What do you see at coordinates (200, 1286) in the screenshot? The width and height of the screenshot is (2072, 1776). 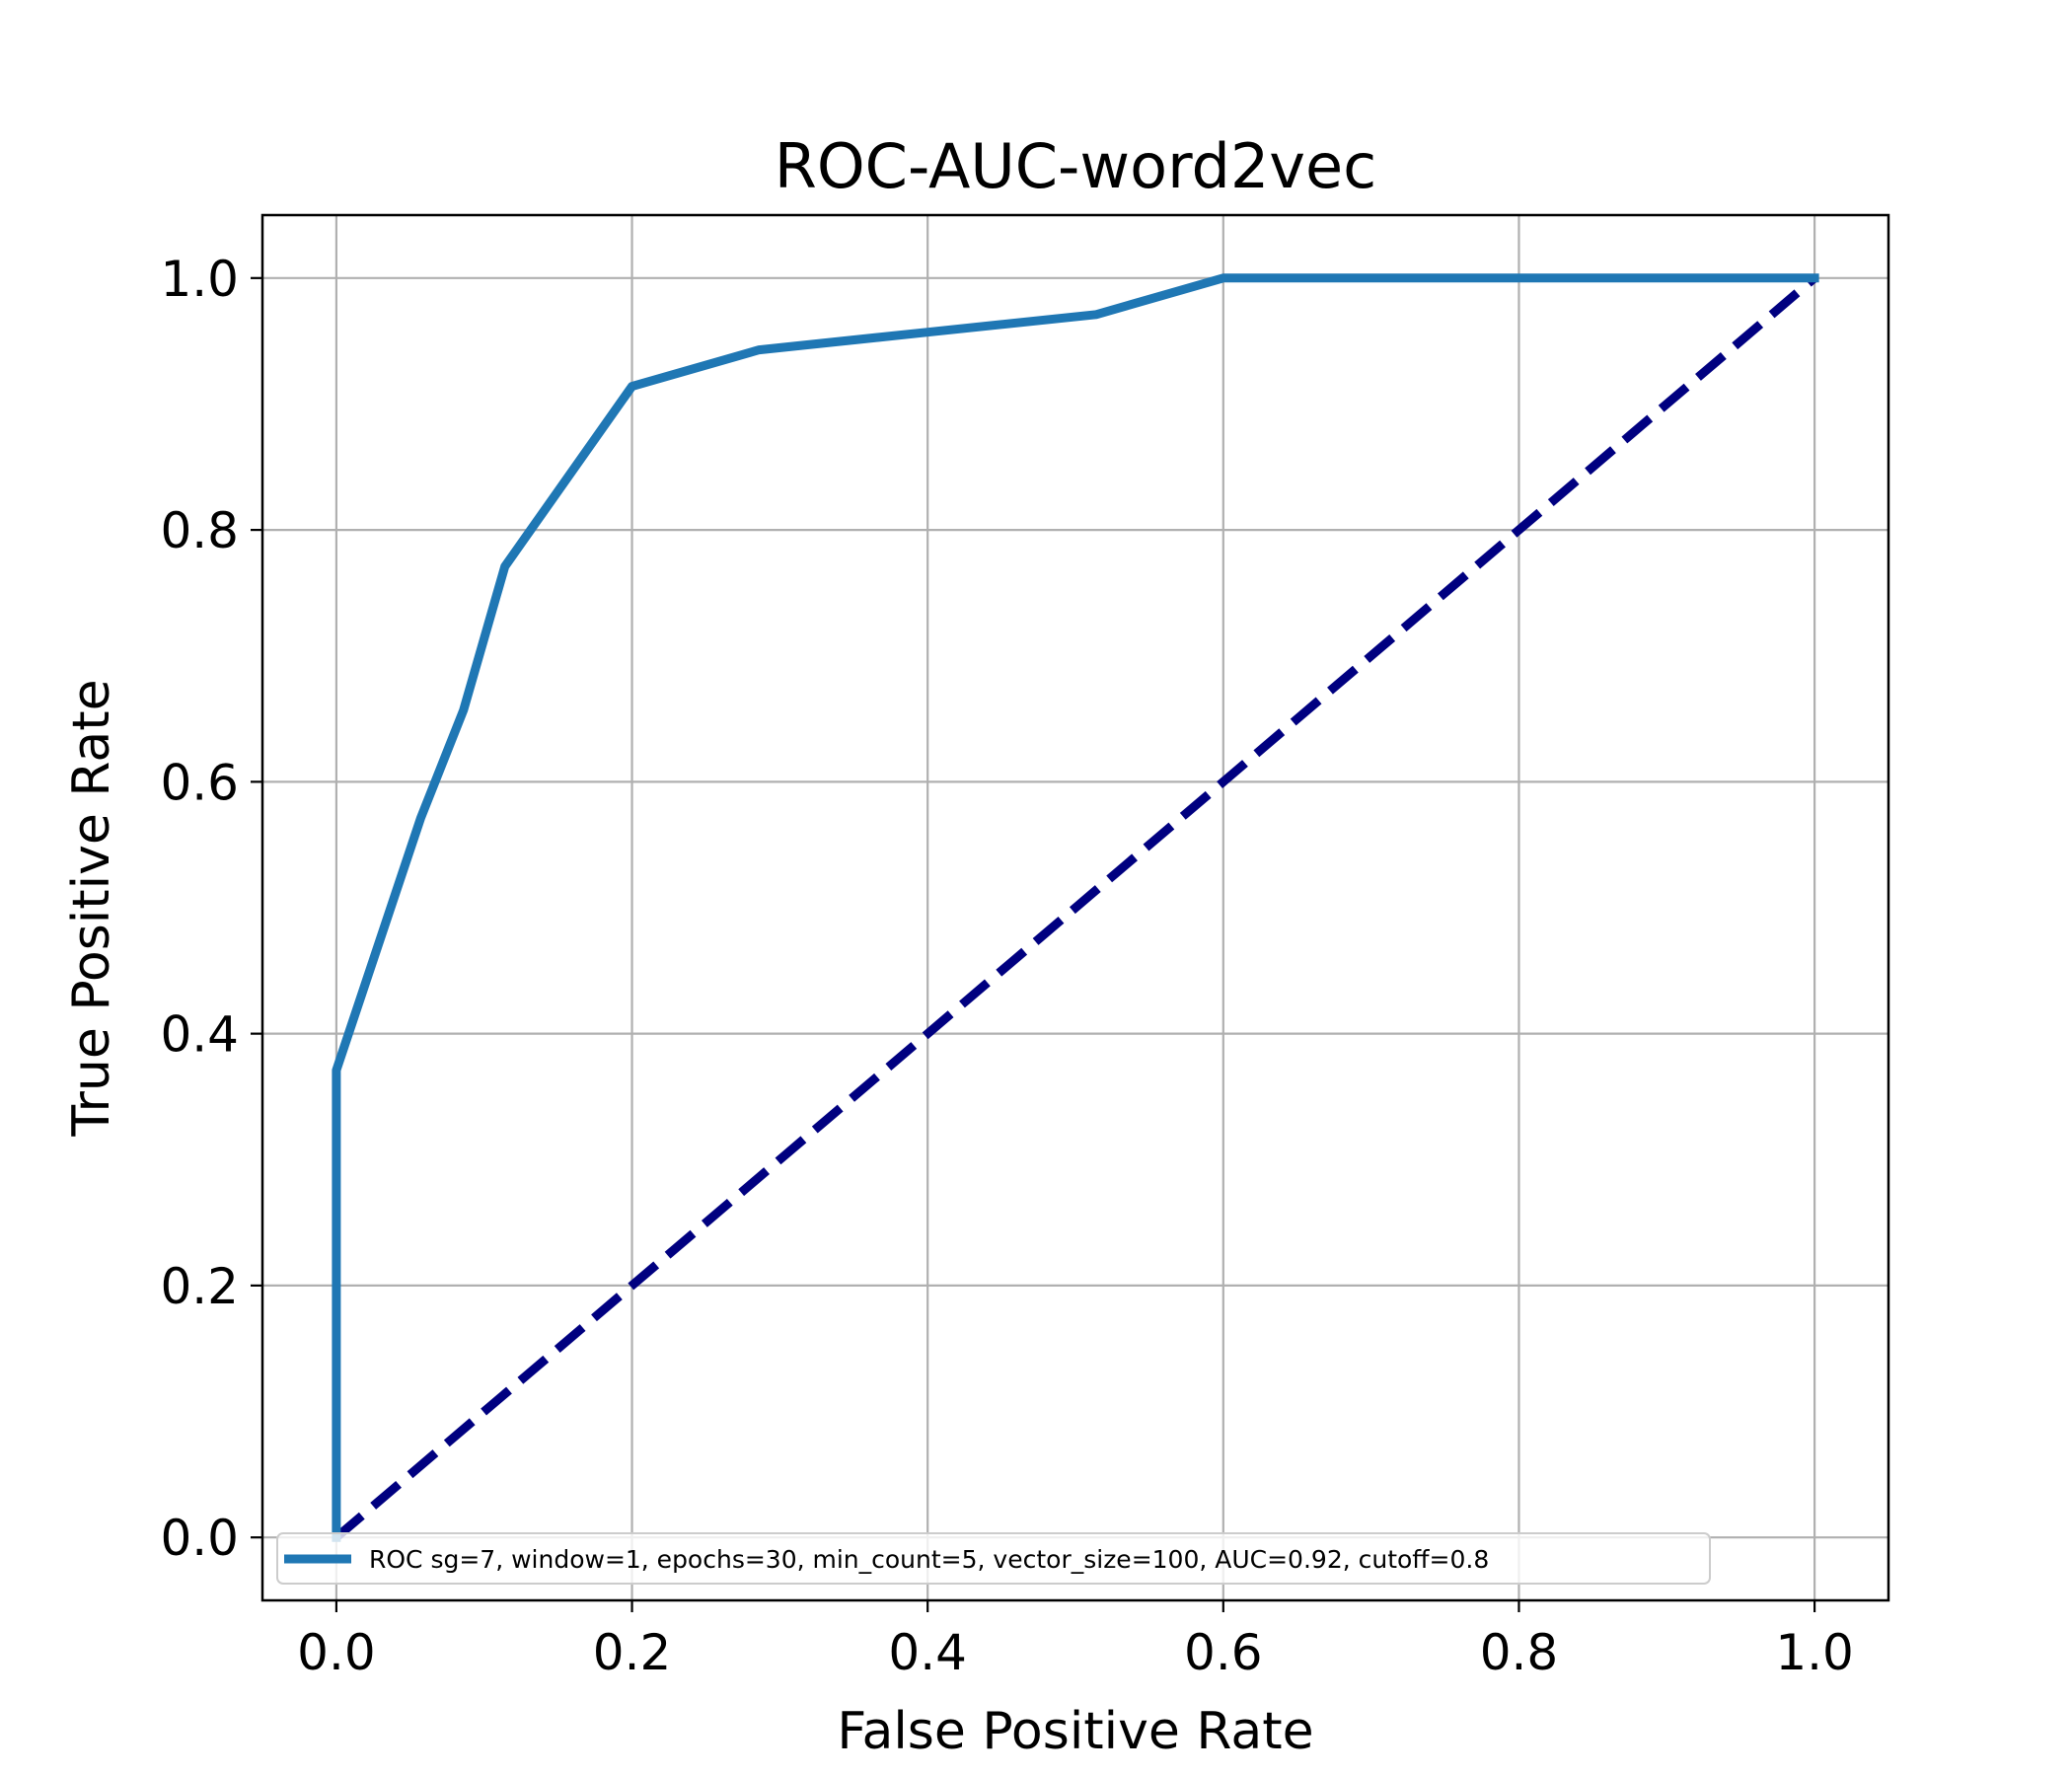 I see `y-tick-label: 0.2` at bounding box center [200, 1286].